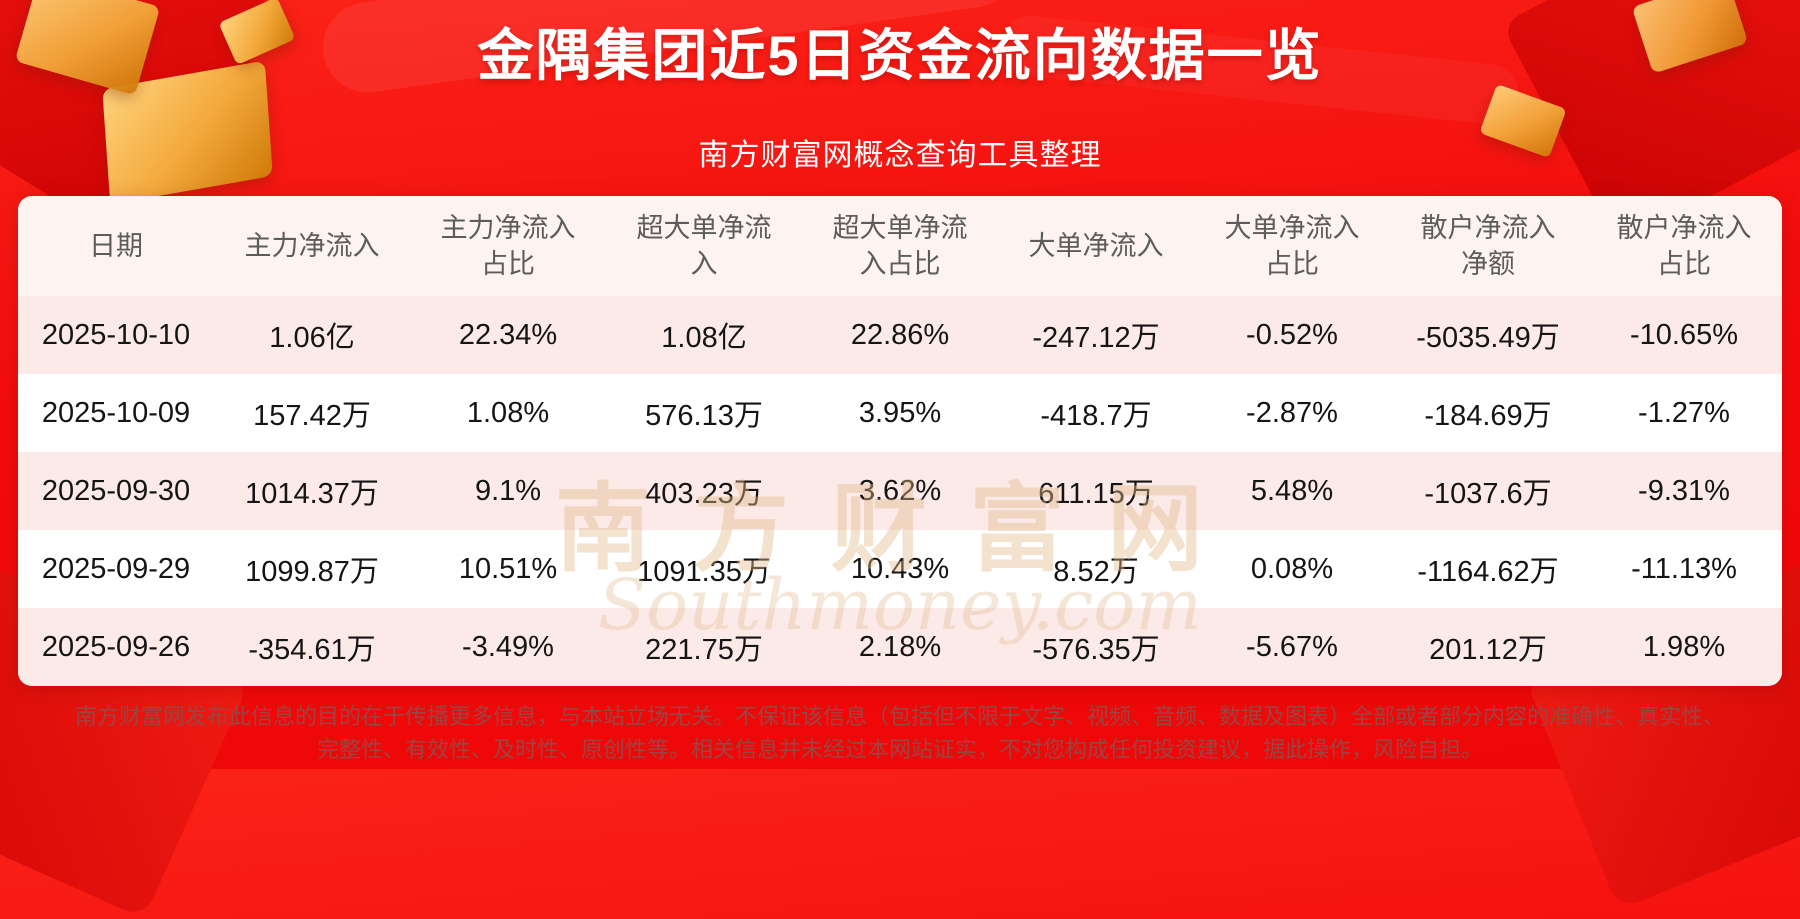 The width and height of the screenshot is (1800, 919). Describe the element at coordinates (1684, 569) in the screenshot. I see `table-cell: -11.13%` at that location.